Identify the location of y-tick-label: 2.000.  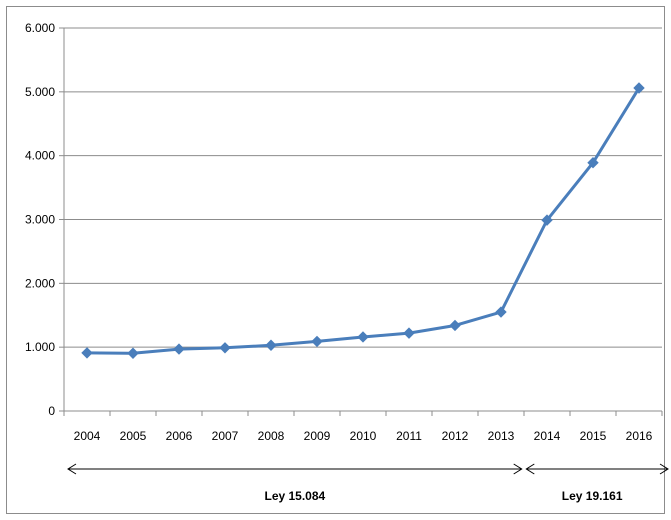
(40, 283).